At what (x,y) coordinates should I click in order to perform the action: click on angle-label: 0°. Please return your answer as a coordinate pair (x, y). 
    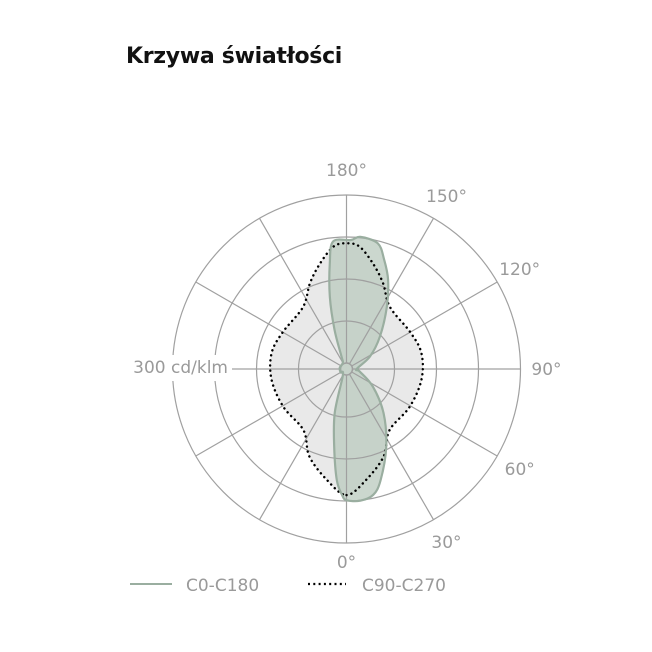
    Looking at the image, I should click on (346, 563).